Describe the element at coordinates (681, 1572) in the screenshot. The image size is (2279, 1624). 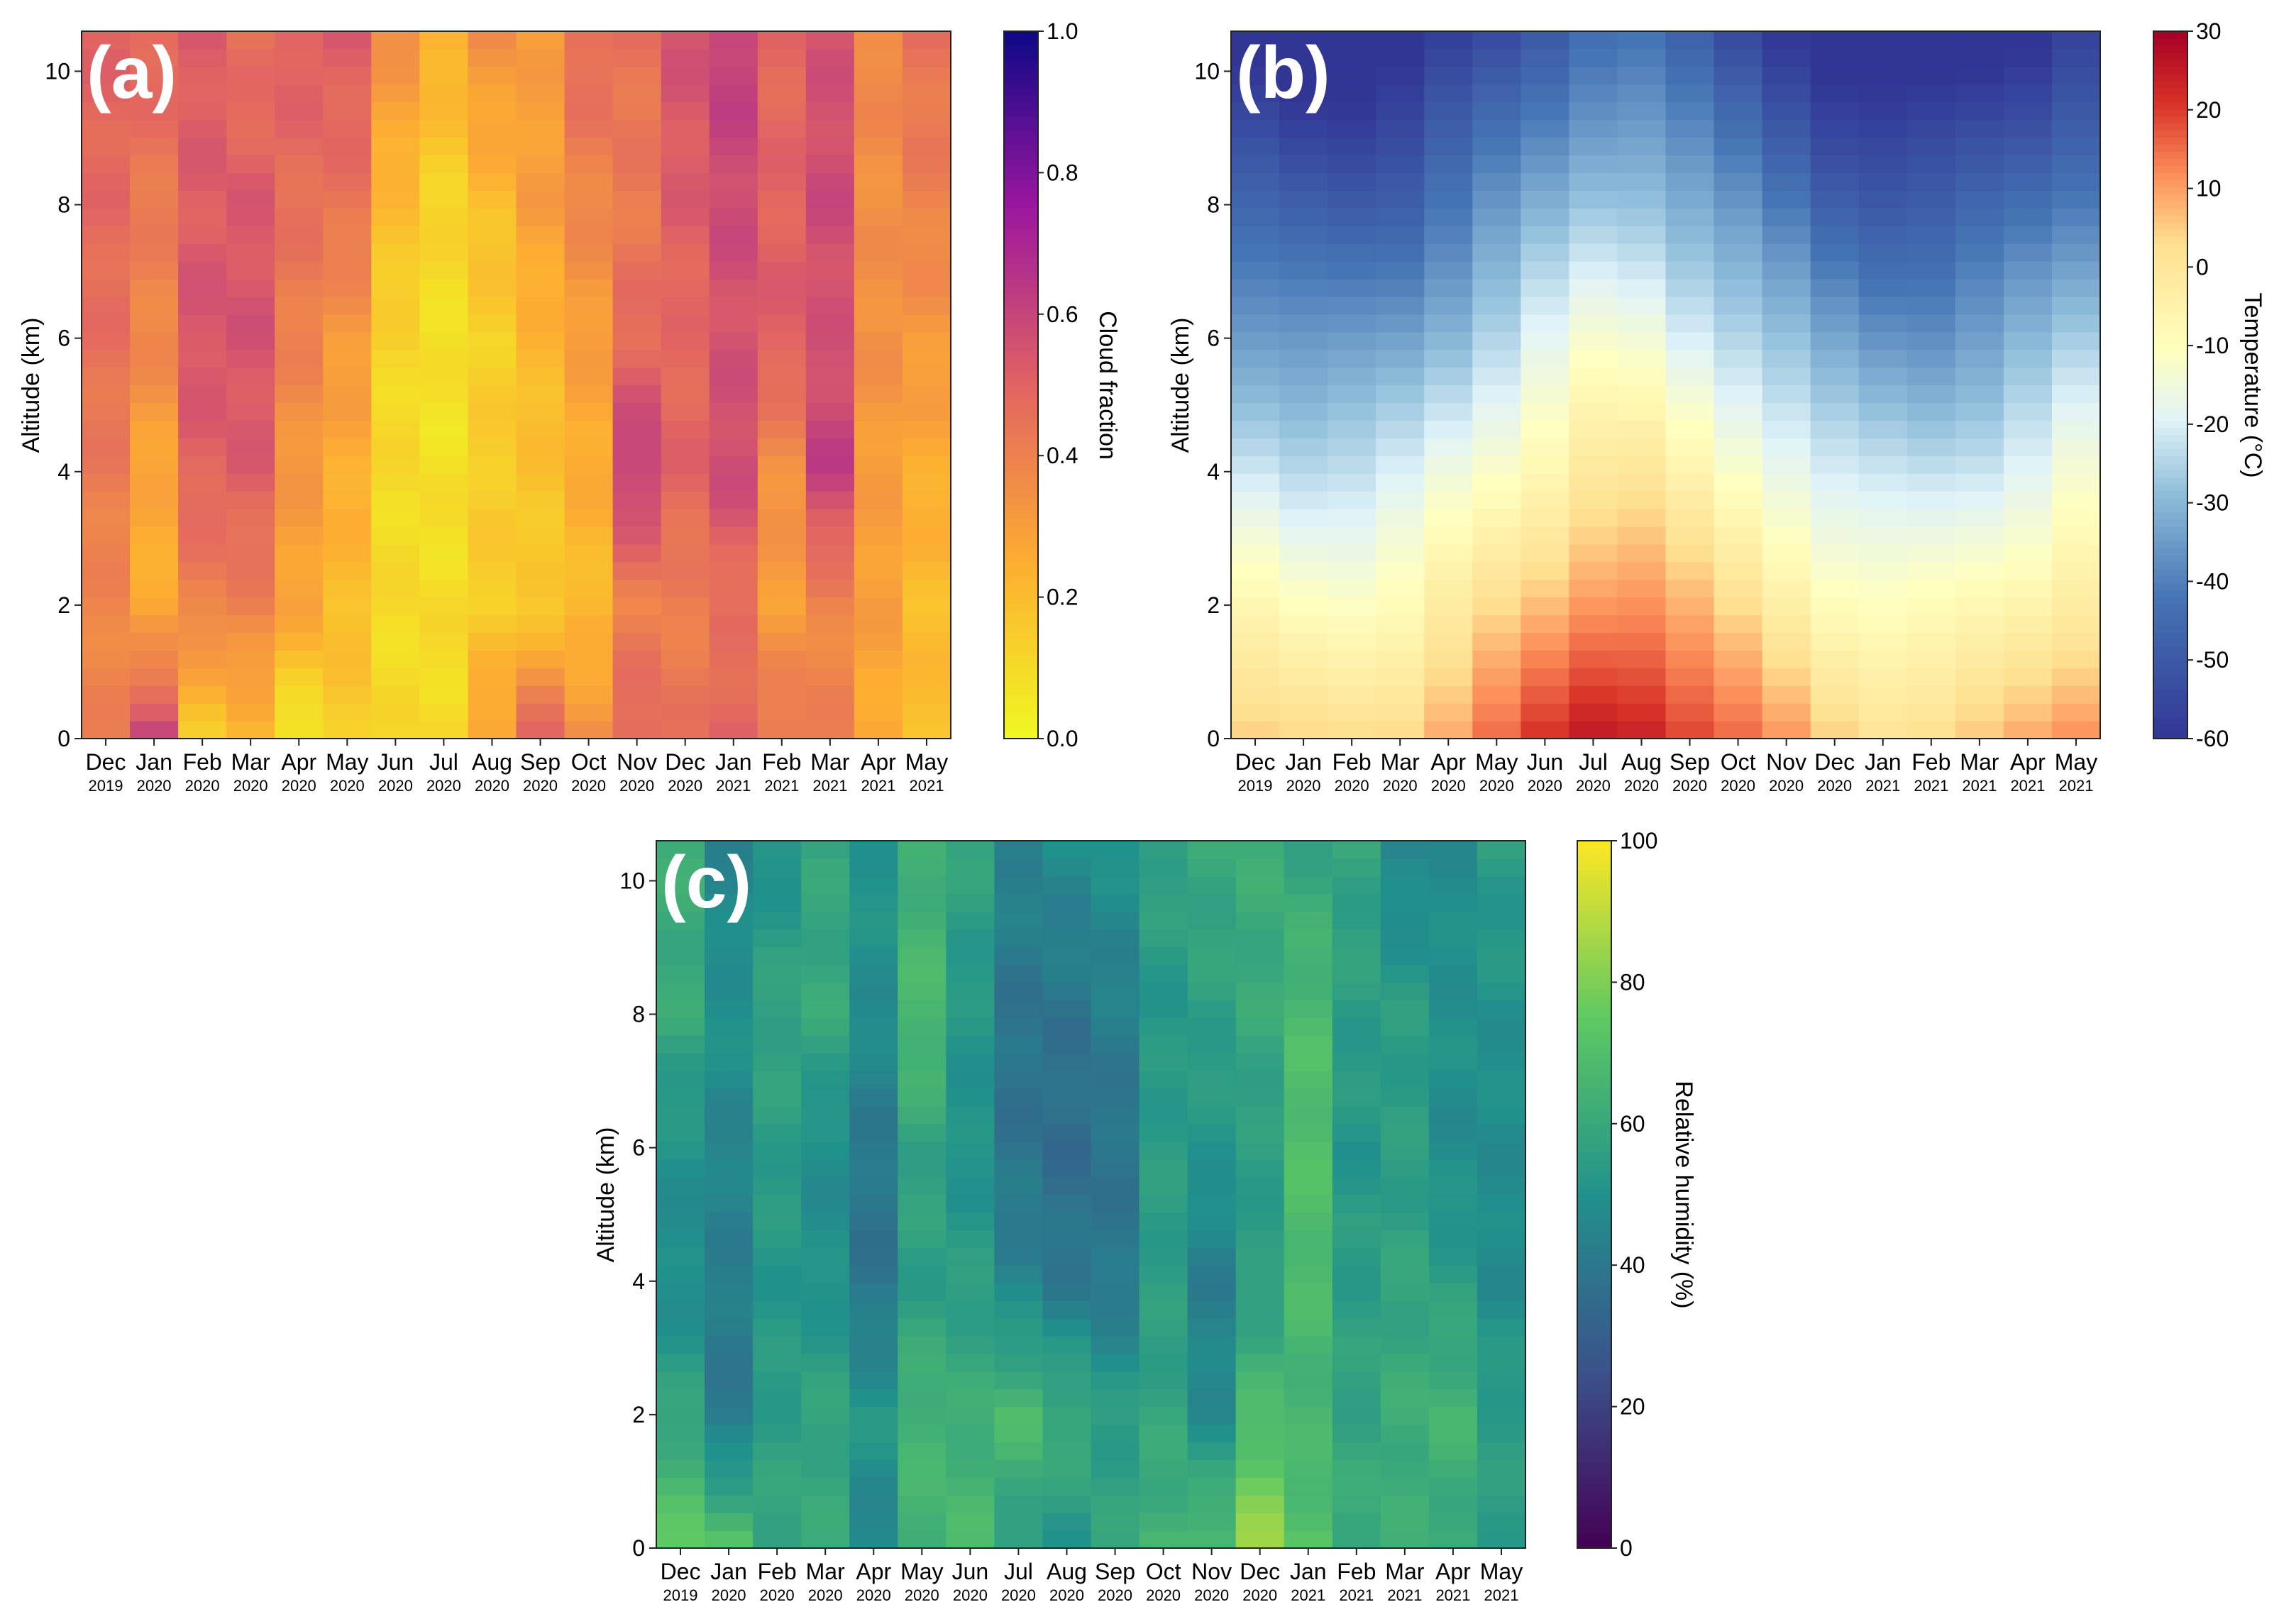
I see `x-tick-month-label: Dec` at that location.